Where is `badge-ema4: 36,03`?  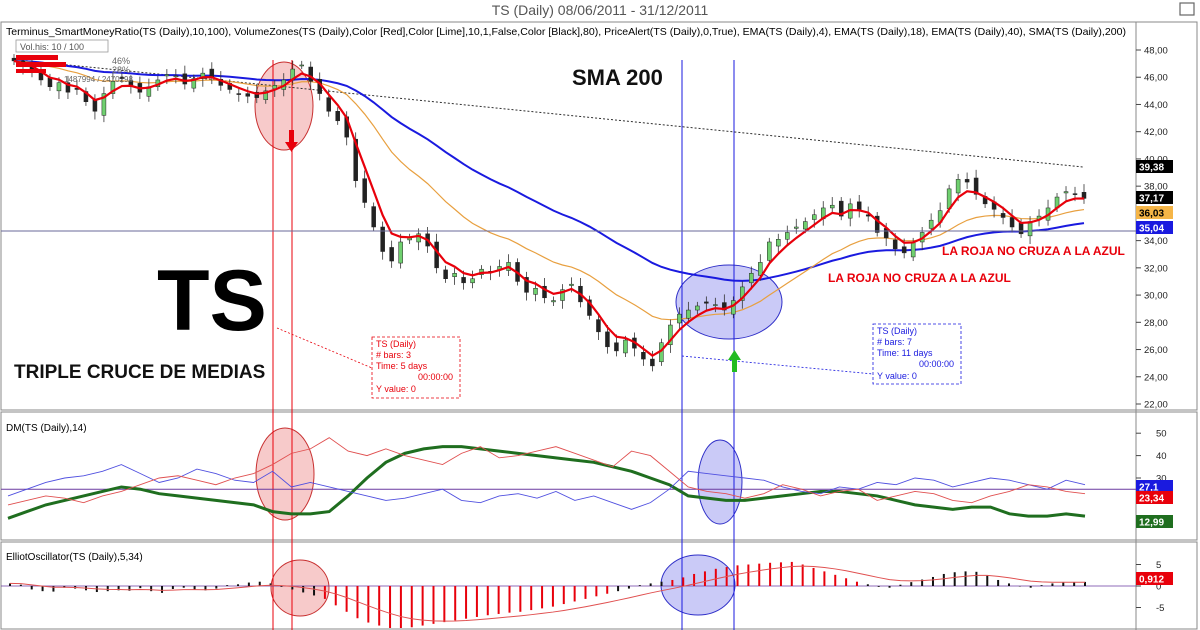
badge-ema4: 36,03 is located at coordinates (1154, 213).